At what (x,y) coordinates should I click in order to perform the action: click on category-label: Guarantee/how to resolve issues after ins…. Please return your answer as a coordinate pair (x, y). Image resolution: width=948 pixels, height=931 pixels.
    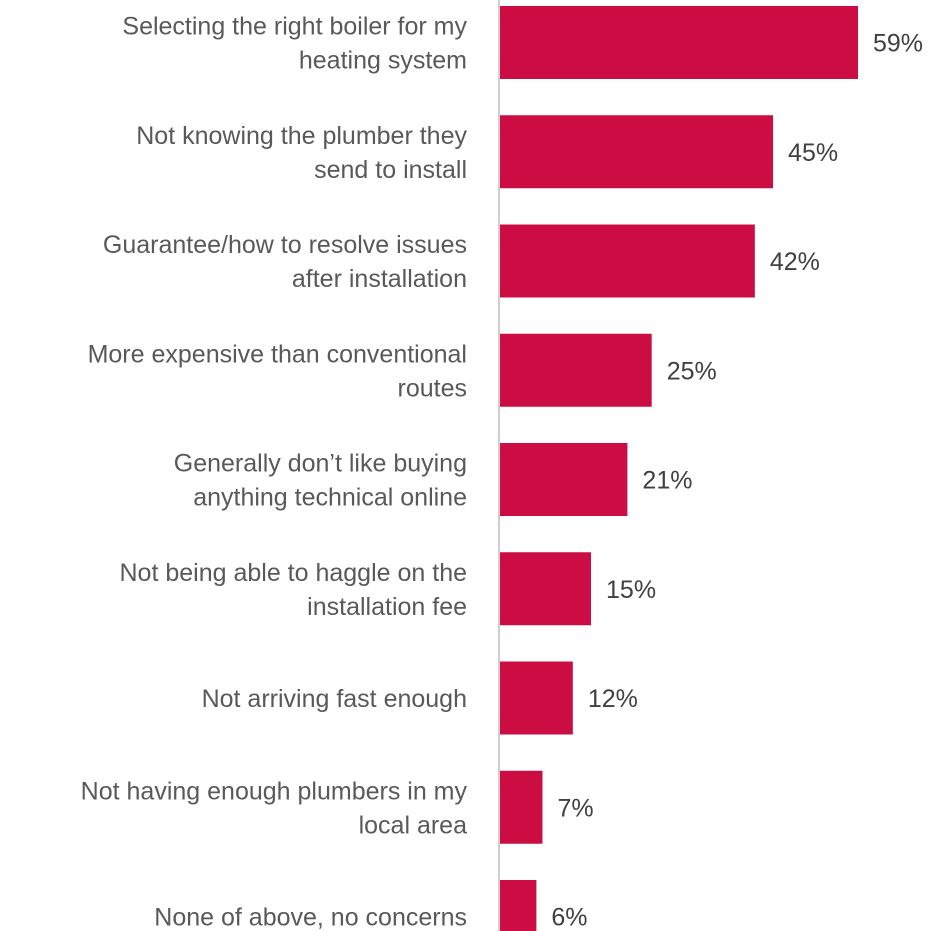
    Looking at the image, I should click on (285, 262).